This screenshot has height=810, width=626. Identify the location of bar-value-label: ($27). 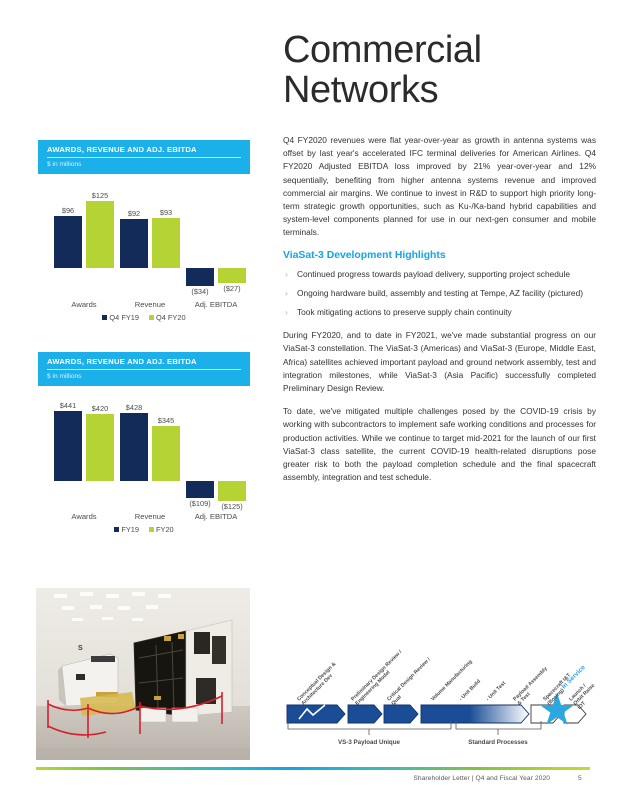
(232, 288).